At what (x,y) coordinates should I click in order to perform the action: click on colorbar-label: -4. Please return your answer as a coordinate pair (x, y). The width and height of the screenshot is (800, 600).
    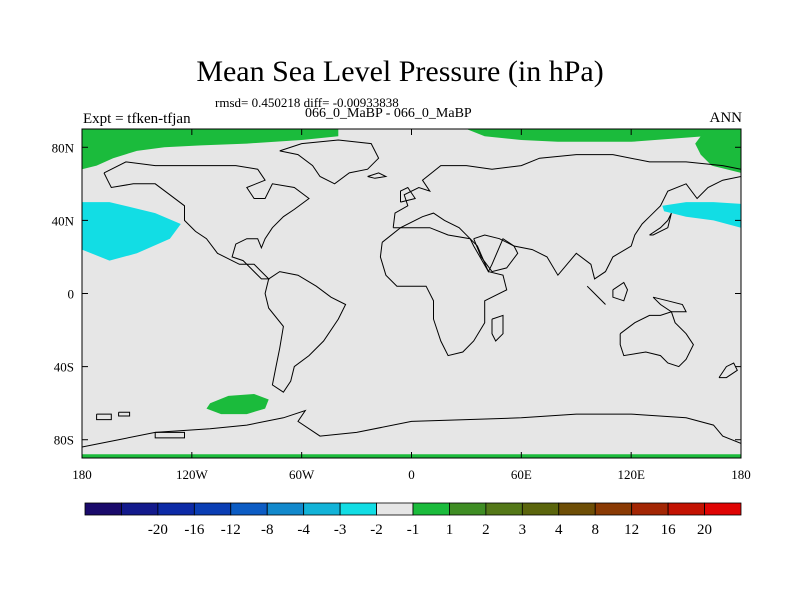
    Looking at the image, I should click on (303, 530).